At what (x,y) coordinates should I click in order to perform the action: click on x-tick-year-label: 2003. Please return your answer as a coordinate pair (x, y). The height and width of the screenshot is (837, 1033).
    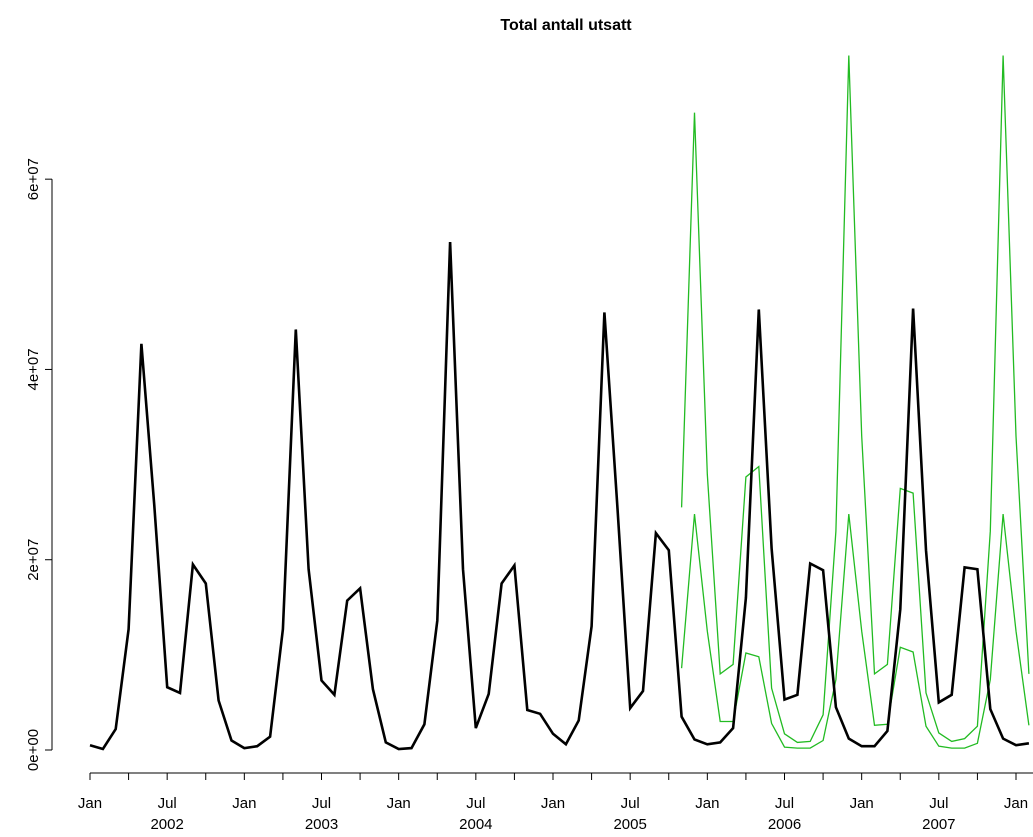
    Looking at the image, I should click on (321, 824).